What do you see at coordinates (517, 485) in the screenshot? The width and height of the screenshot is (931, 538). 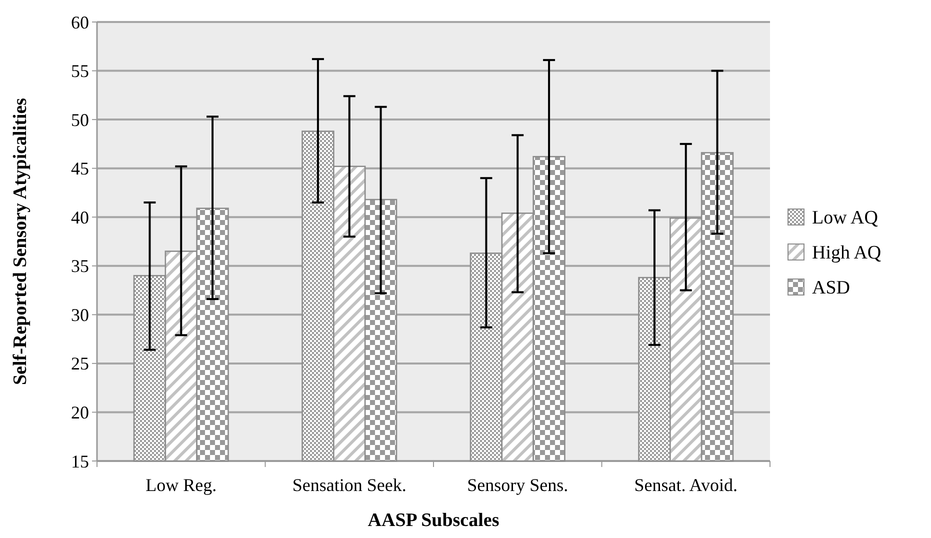 I see `x-tick-label: Sensory Sens.` at bounding box center [517, 485].